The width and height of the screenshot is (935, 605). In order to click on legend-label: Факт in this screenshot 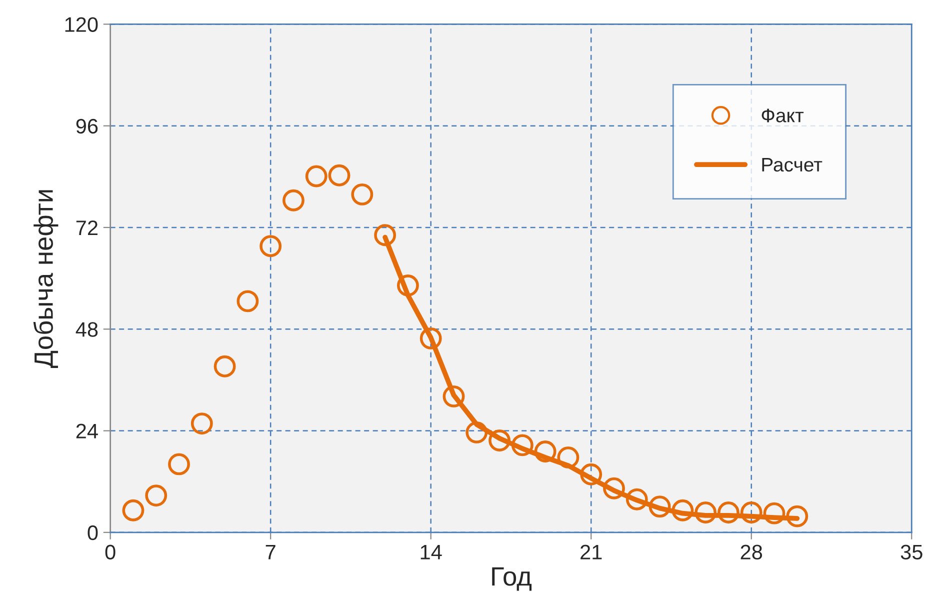, I will do `click(783, 115)`.